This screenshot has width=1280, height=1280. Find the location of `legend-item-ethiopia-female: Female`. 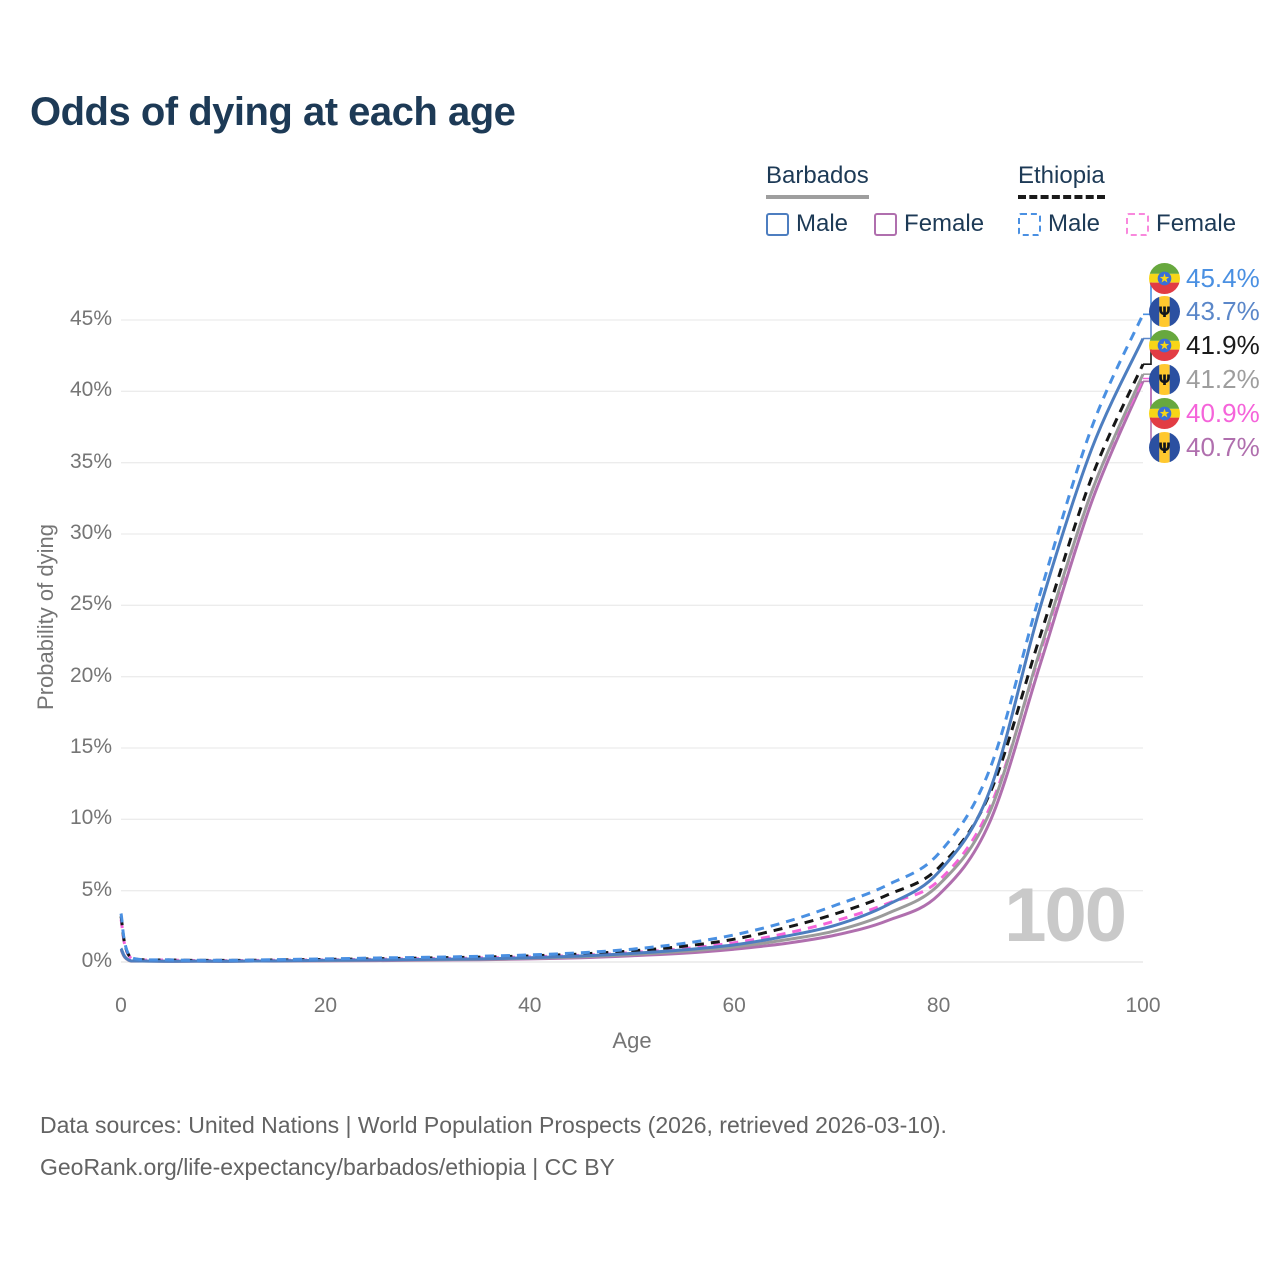

legend-item-ethiopia-female: Female is located at coordinates (1181, 224).